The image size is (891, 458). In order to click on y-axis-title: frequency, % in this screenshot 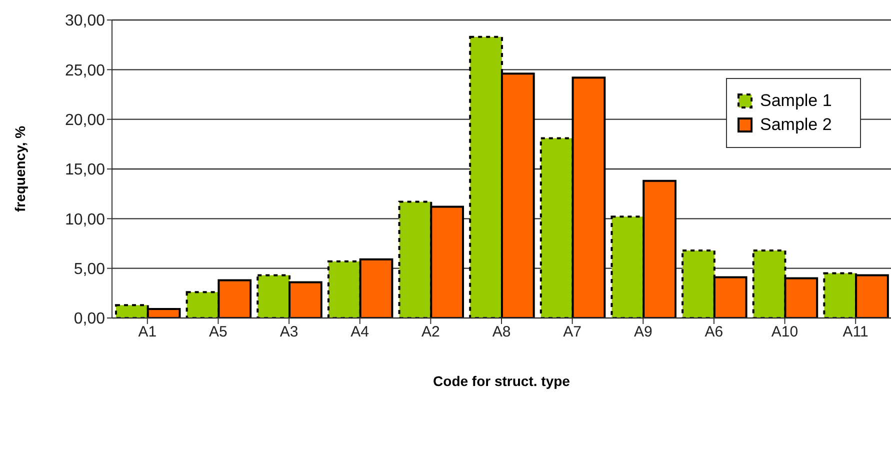, I will do `click(20, 168)`.